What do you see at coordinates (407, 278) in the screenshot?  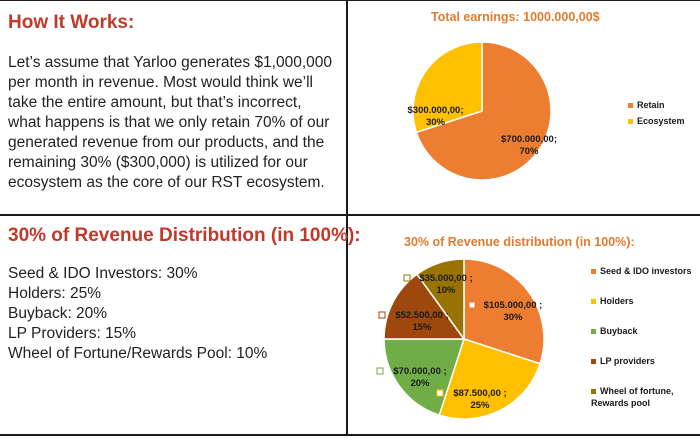 I see `chart2-label-marker-wheel-of-fortune-rewards-pool` at bounding box center [407, 278].